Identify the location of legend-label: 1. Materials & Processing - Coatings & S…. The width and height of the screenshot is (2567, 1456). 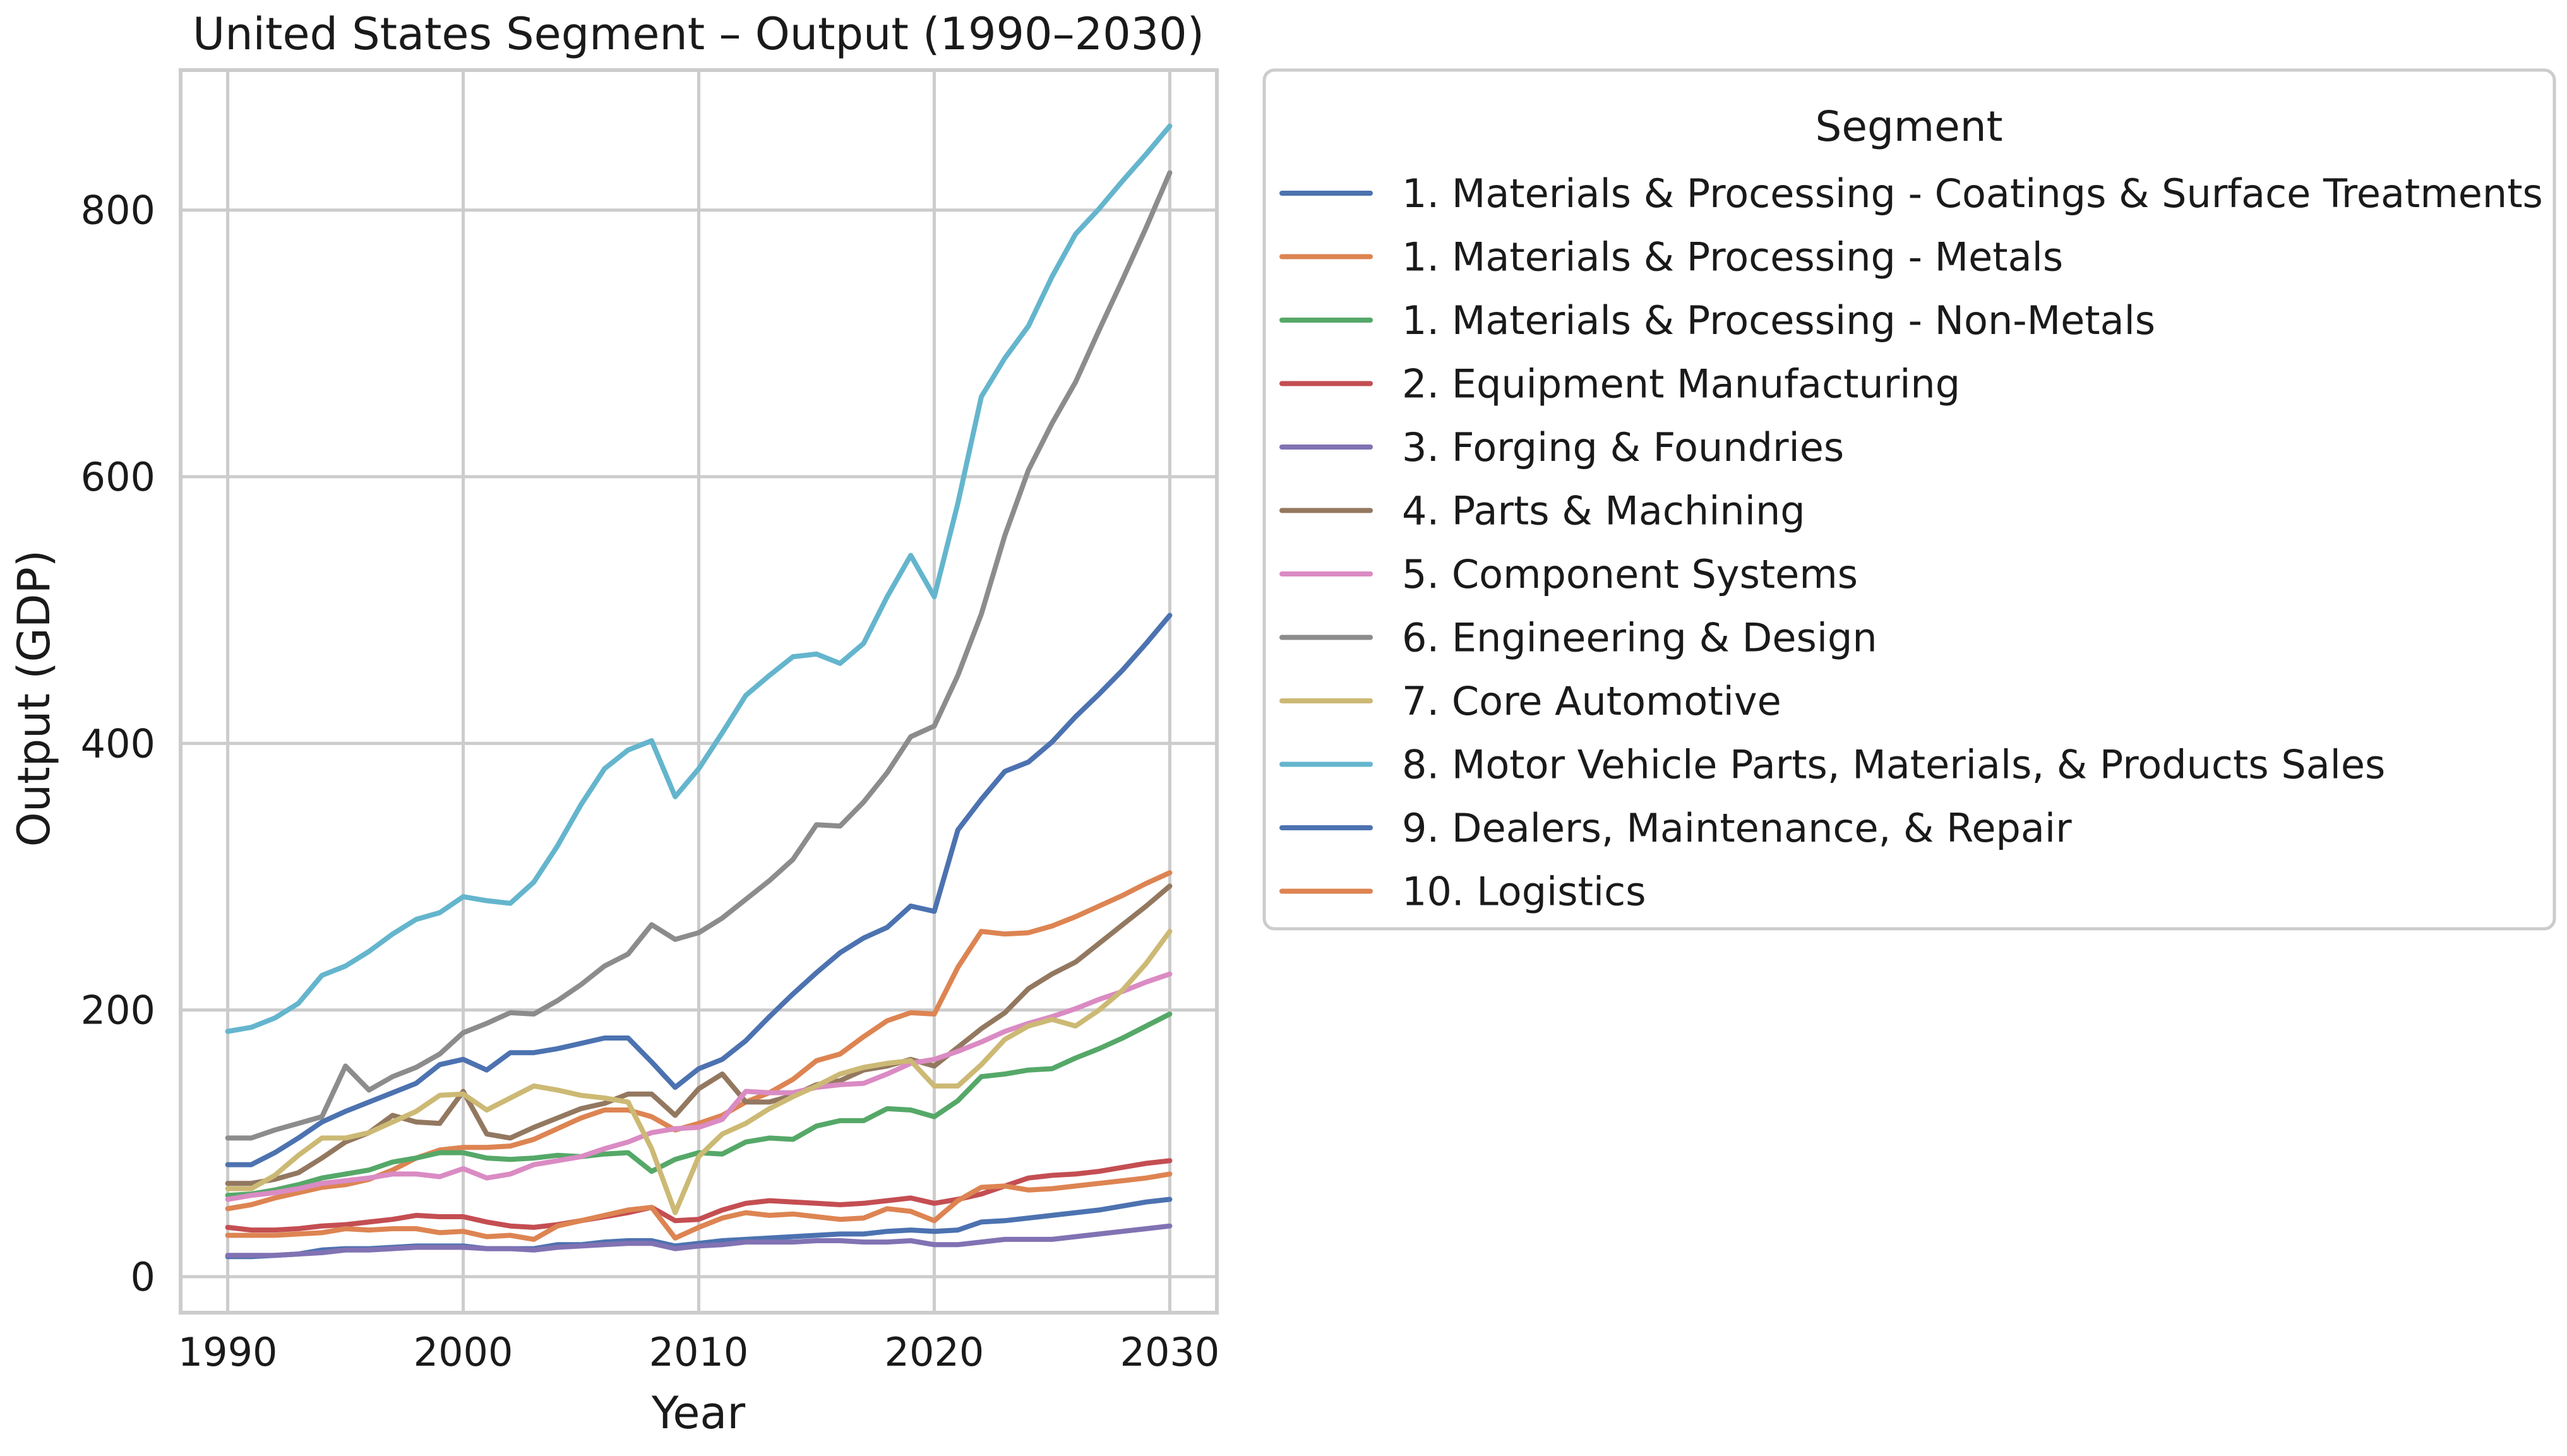
(1972, 193).